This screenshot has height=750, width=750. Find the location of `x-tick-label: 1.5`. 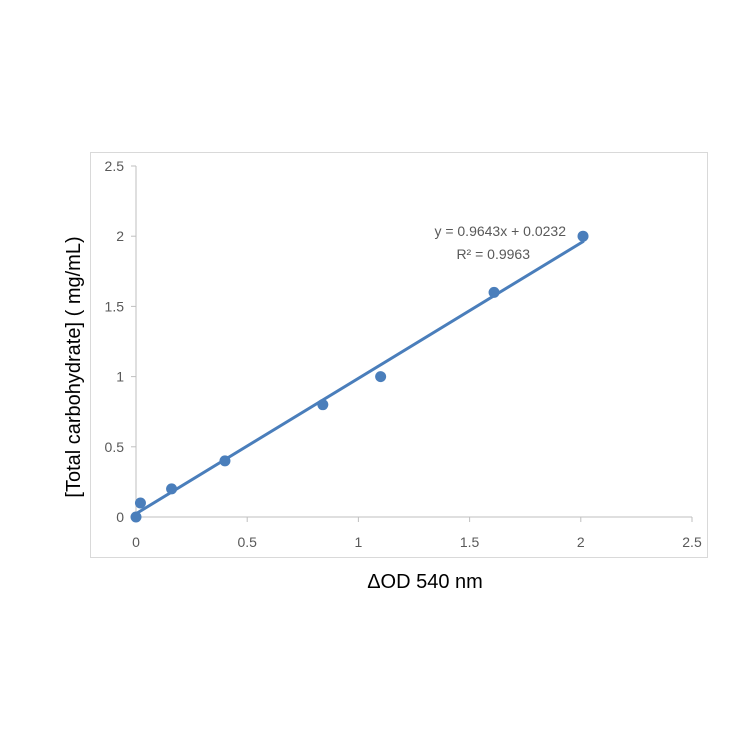

x-tick-label: 1.5 is located at coordinates (470, 542).